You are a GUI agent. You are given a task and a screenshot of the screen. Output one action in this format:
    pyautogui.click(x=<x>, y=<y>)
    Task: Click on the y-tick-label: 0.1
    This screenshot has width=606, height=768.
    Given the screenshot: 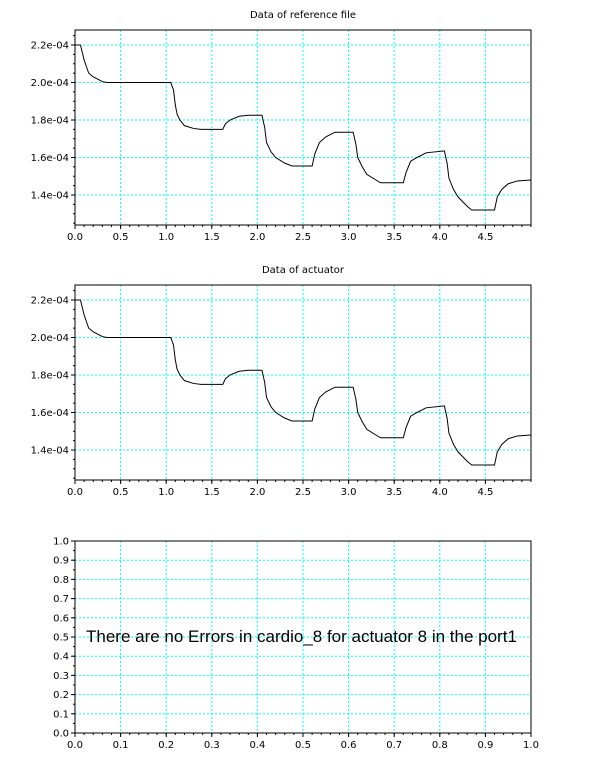 What is the action you would take?
    pyautogui.click(x=61, y=714)
    